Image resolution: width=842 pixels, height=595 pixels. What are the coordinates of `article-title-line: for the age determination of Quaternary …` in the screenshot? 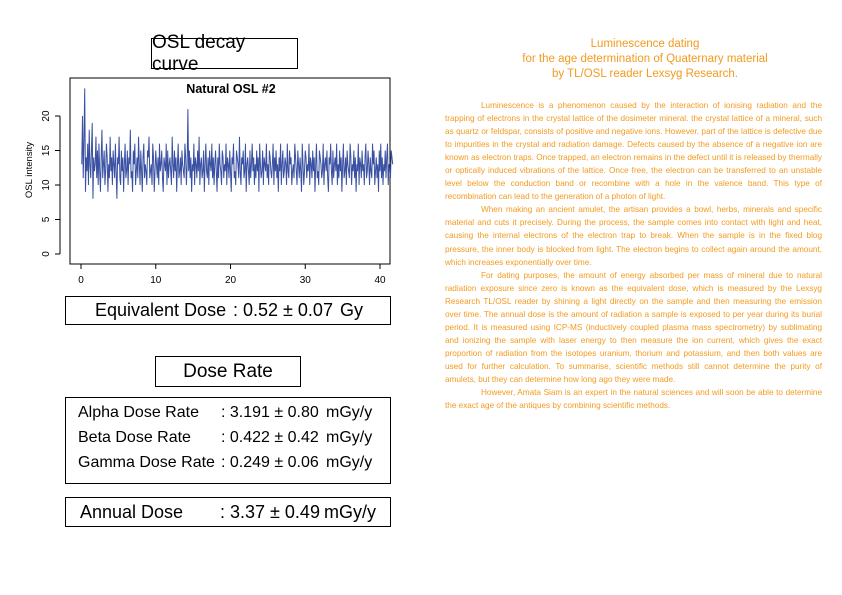 It's located at (645, 59).